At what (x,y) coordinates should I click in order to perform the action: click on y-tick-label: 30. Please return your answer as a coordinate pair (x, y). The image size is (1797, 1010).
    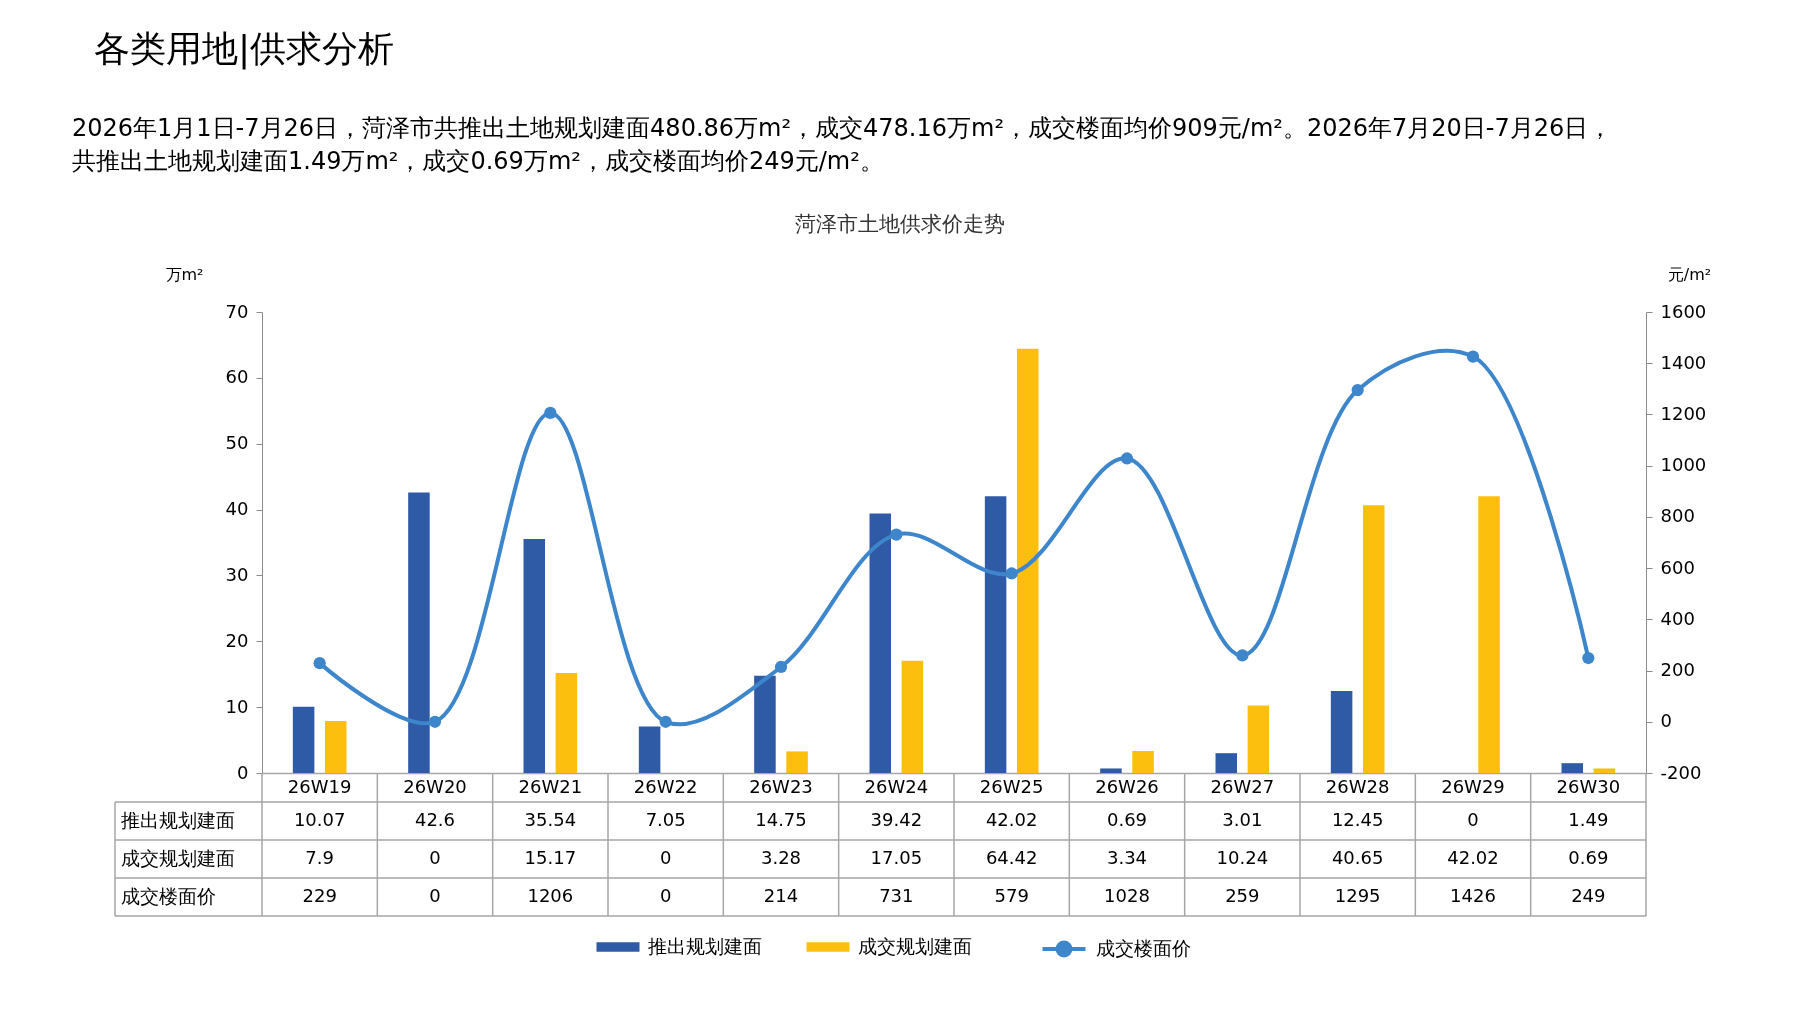
    Looking at the image, I should click on (237, 574).